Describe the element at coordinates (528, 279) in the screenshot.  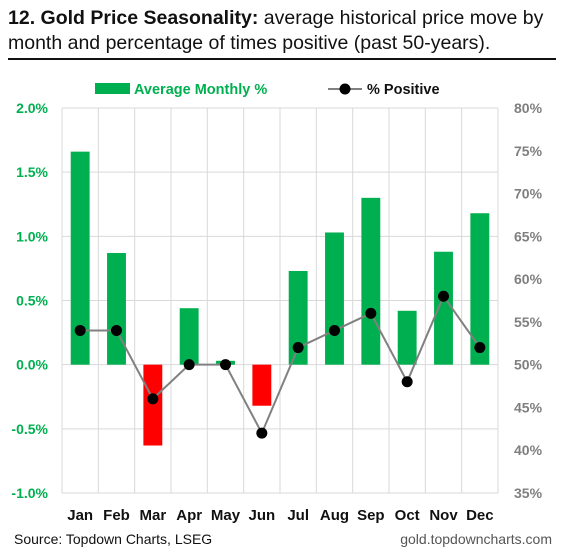
I see `right-tick-label: 60%` at that location.